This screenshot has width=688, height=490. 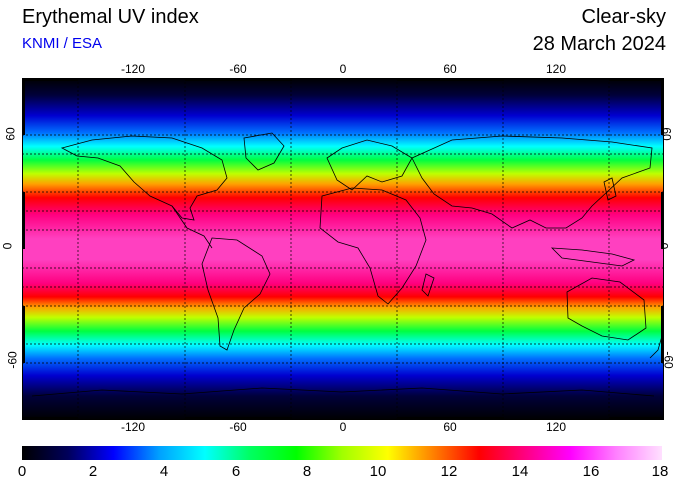 What do you see at coordinates (449, 471) in the screenshot?
I see `colorbar-tick-label: 12` at bounding box center [449, 471].